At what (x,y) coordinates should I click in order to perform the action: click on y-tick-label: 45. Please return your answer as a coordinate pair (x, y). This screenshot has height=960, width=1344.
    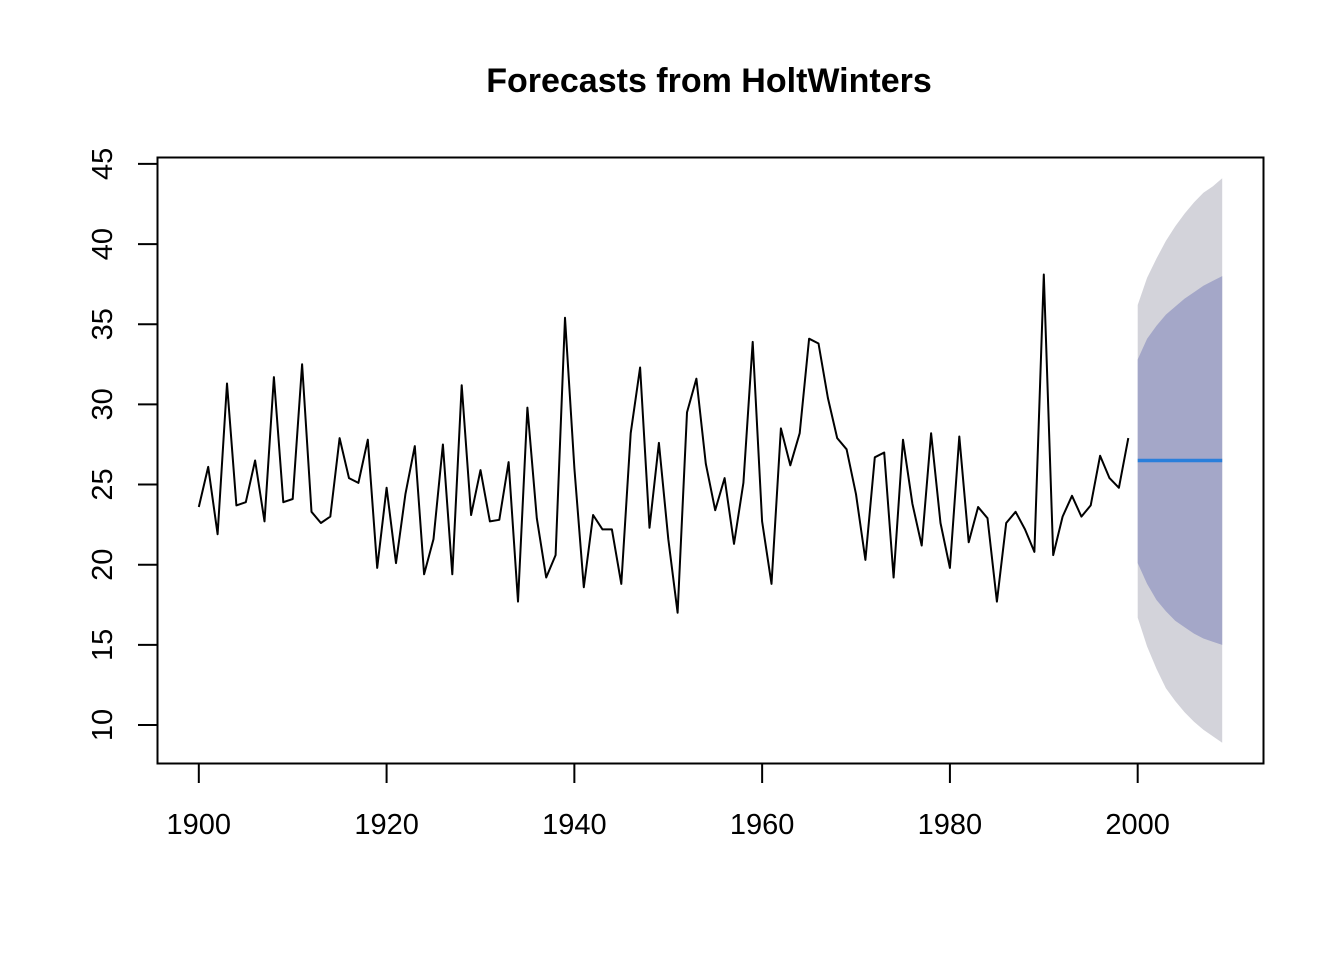
    Looking at the image, I should click on (103, 164).